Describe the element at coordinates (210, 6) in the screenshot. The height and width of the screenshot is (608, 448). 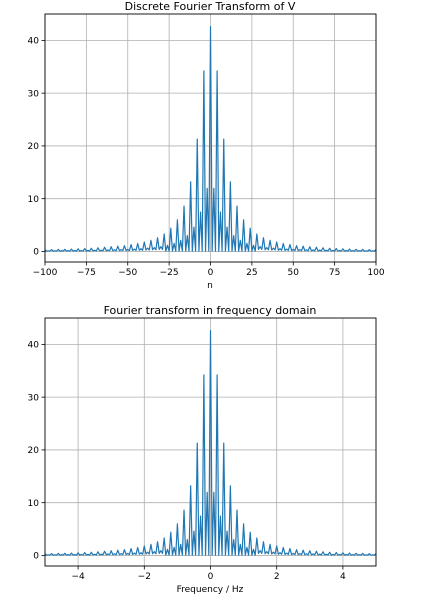
I see `chart-title: Discrete Fourier Transform of V` at that location.